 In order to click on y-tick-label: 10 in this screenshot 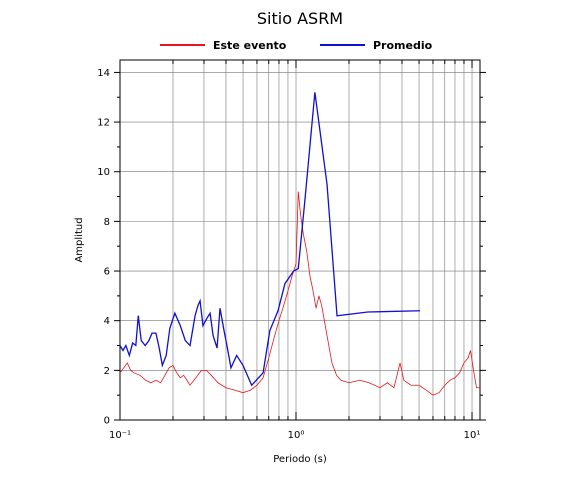, I will do `click(103, 172)`.